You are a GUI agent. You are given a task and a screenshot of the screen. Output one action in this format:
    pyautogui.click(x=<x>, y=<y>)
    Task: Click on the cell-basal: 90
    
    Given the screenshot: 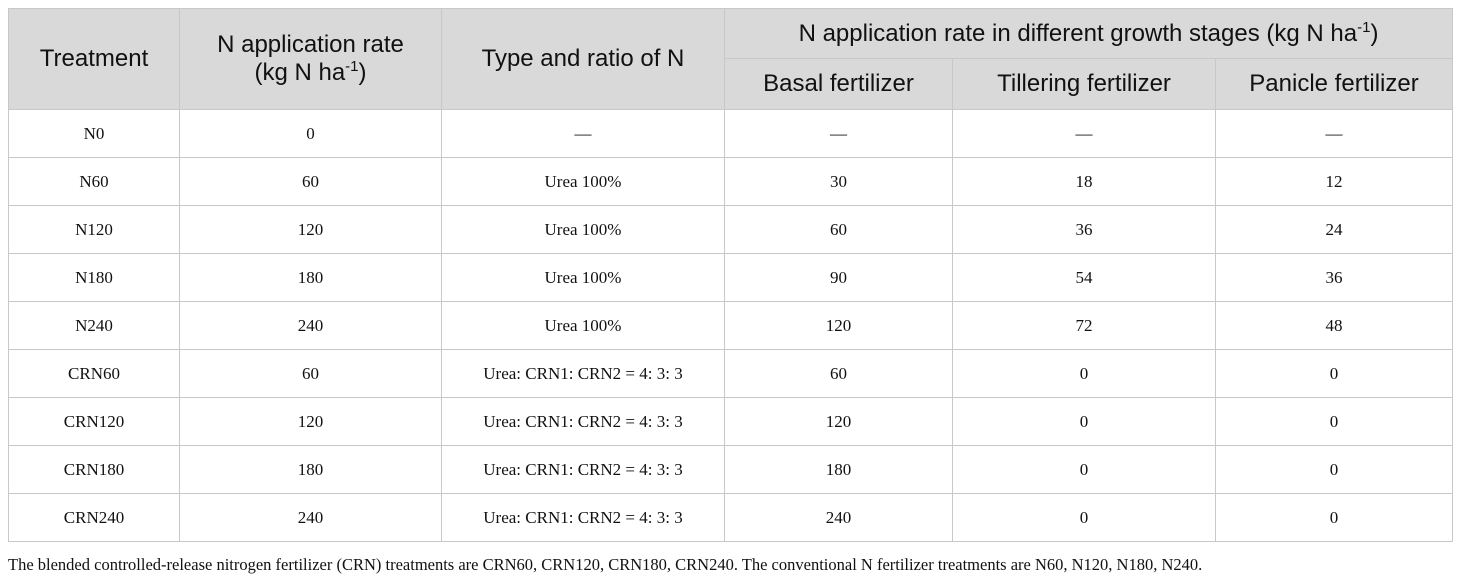 What is the action you would take?
    pyautogui.click(x=838, y=277)
    